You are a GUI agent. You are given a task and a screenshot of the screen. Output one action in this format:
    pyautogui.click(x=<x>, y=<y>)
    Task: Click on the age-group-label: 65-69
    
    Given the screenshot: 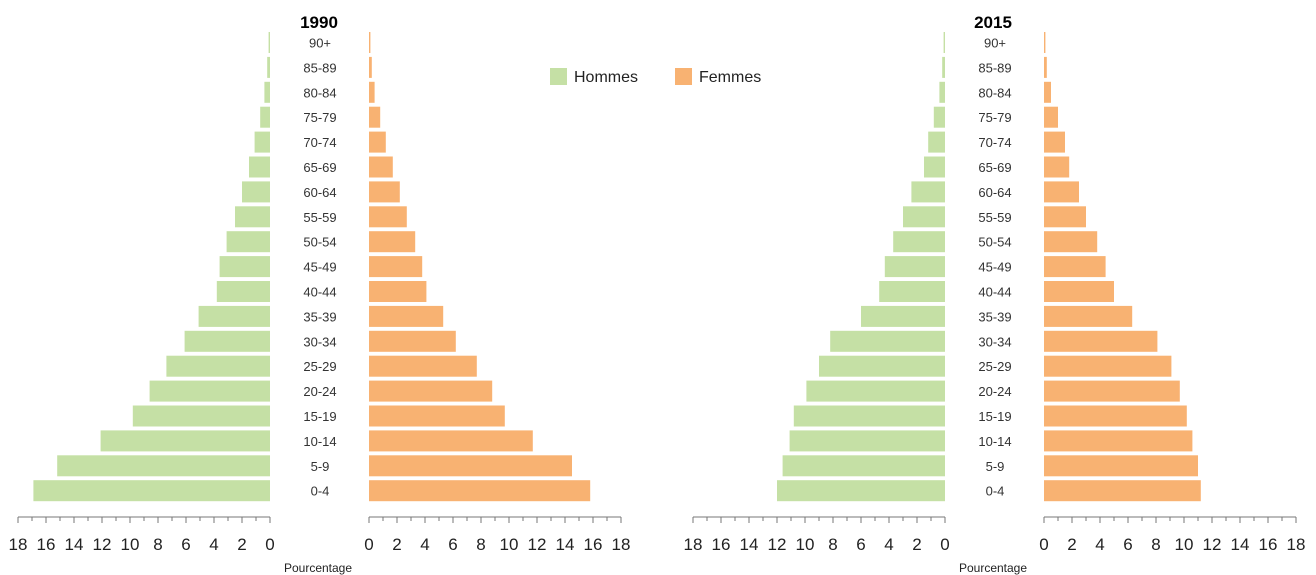 What is the action you would take?
    pyautogui.click(x=994, y=167)
    